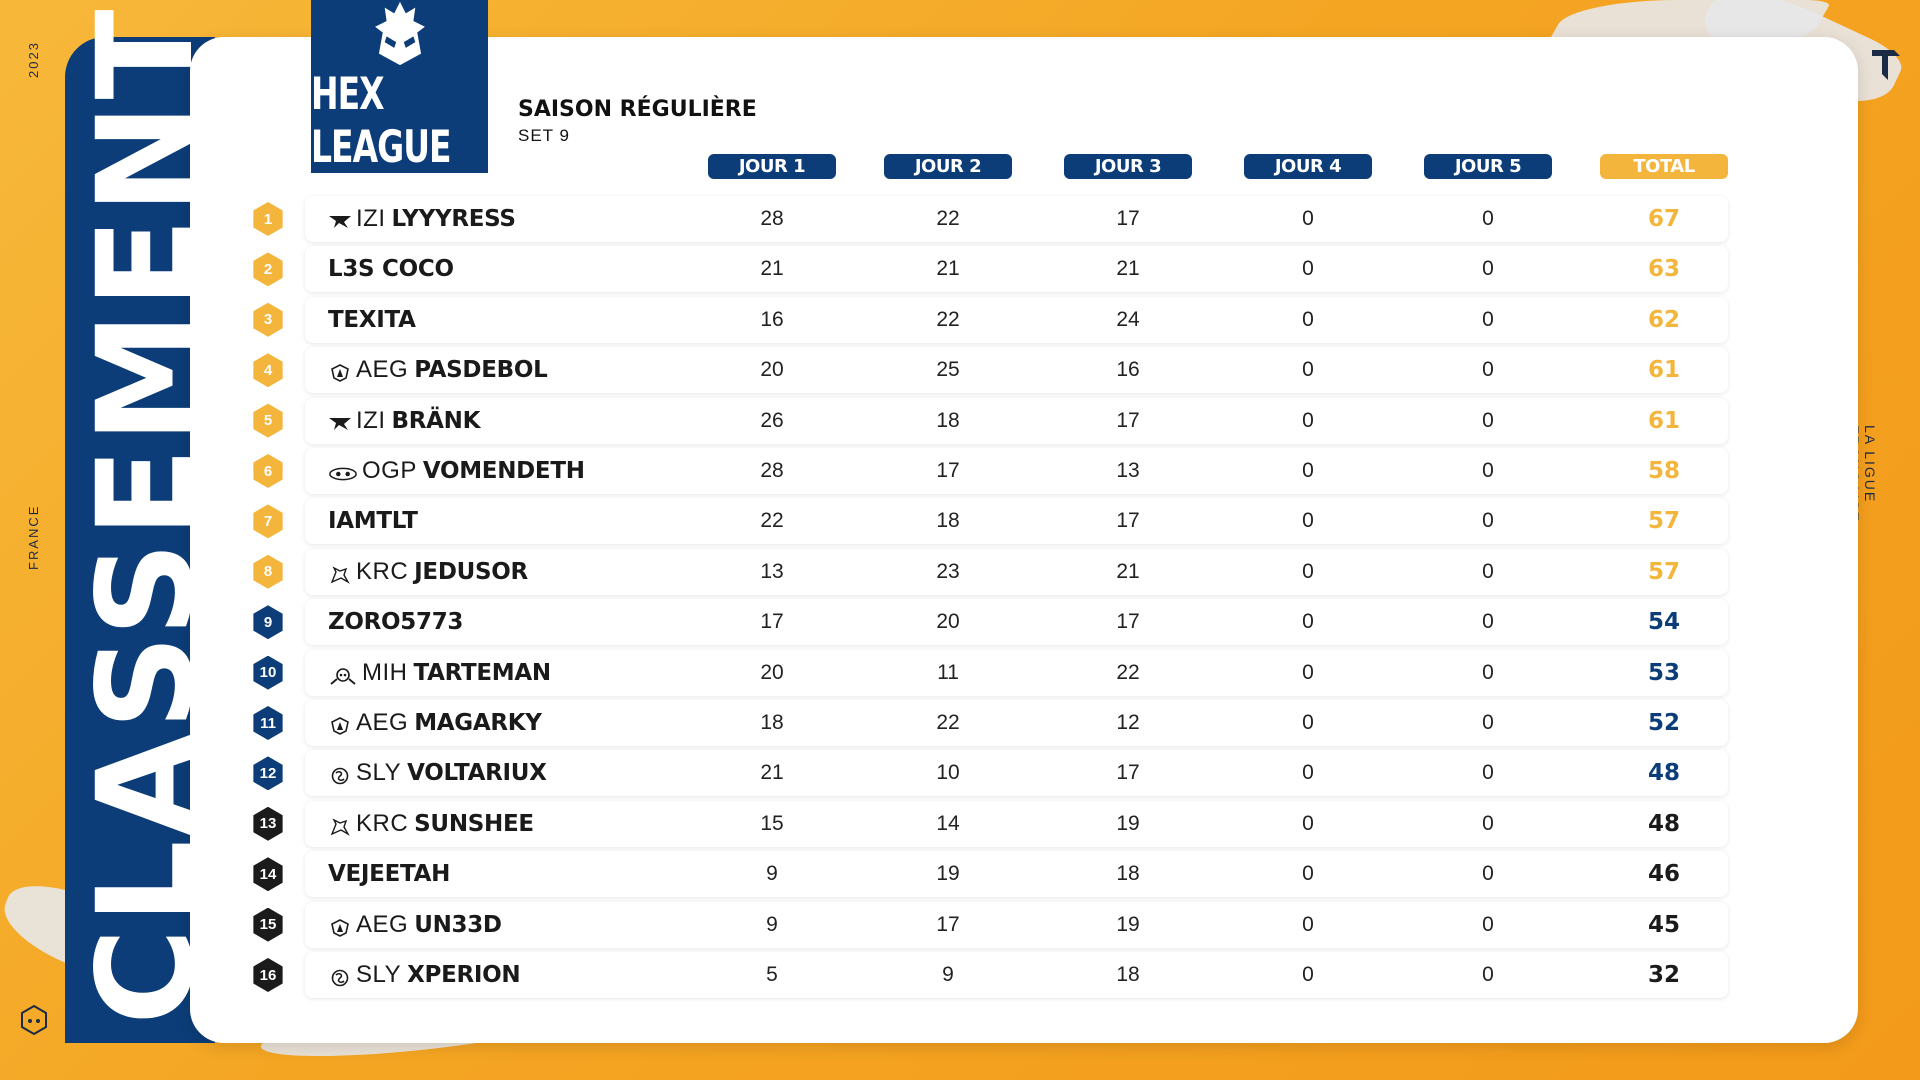 Image resolution: width=1920 pixels, height=1080 pixels. Describe the element at coordinates (948, 571) in the screenshot. I see `score-cell: 23` at that location.